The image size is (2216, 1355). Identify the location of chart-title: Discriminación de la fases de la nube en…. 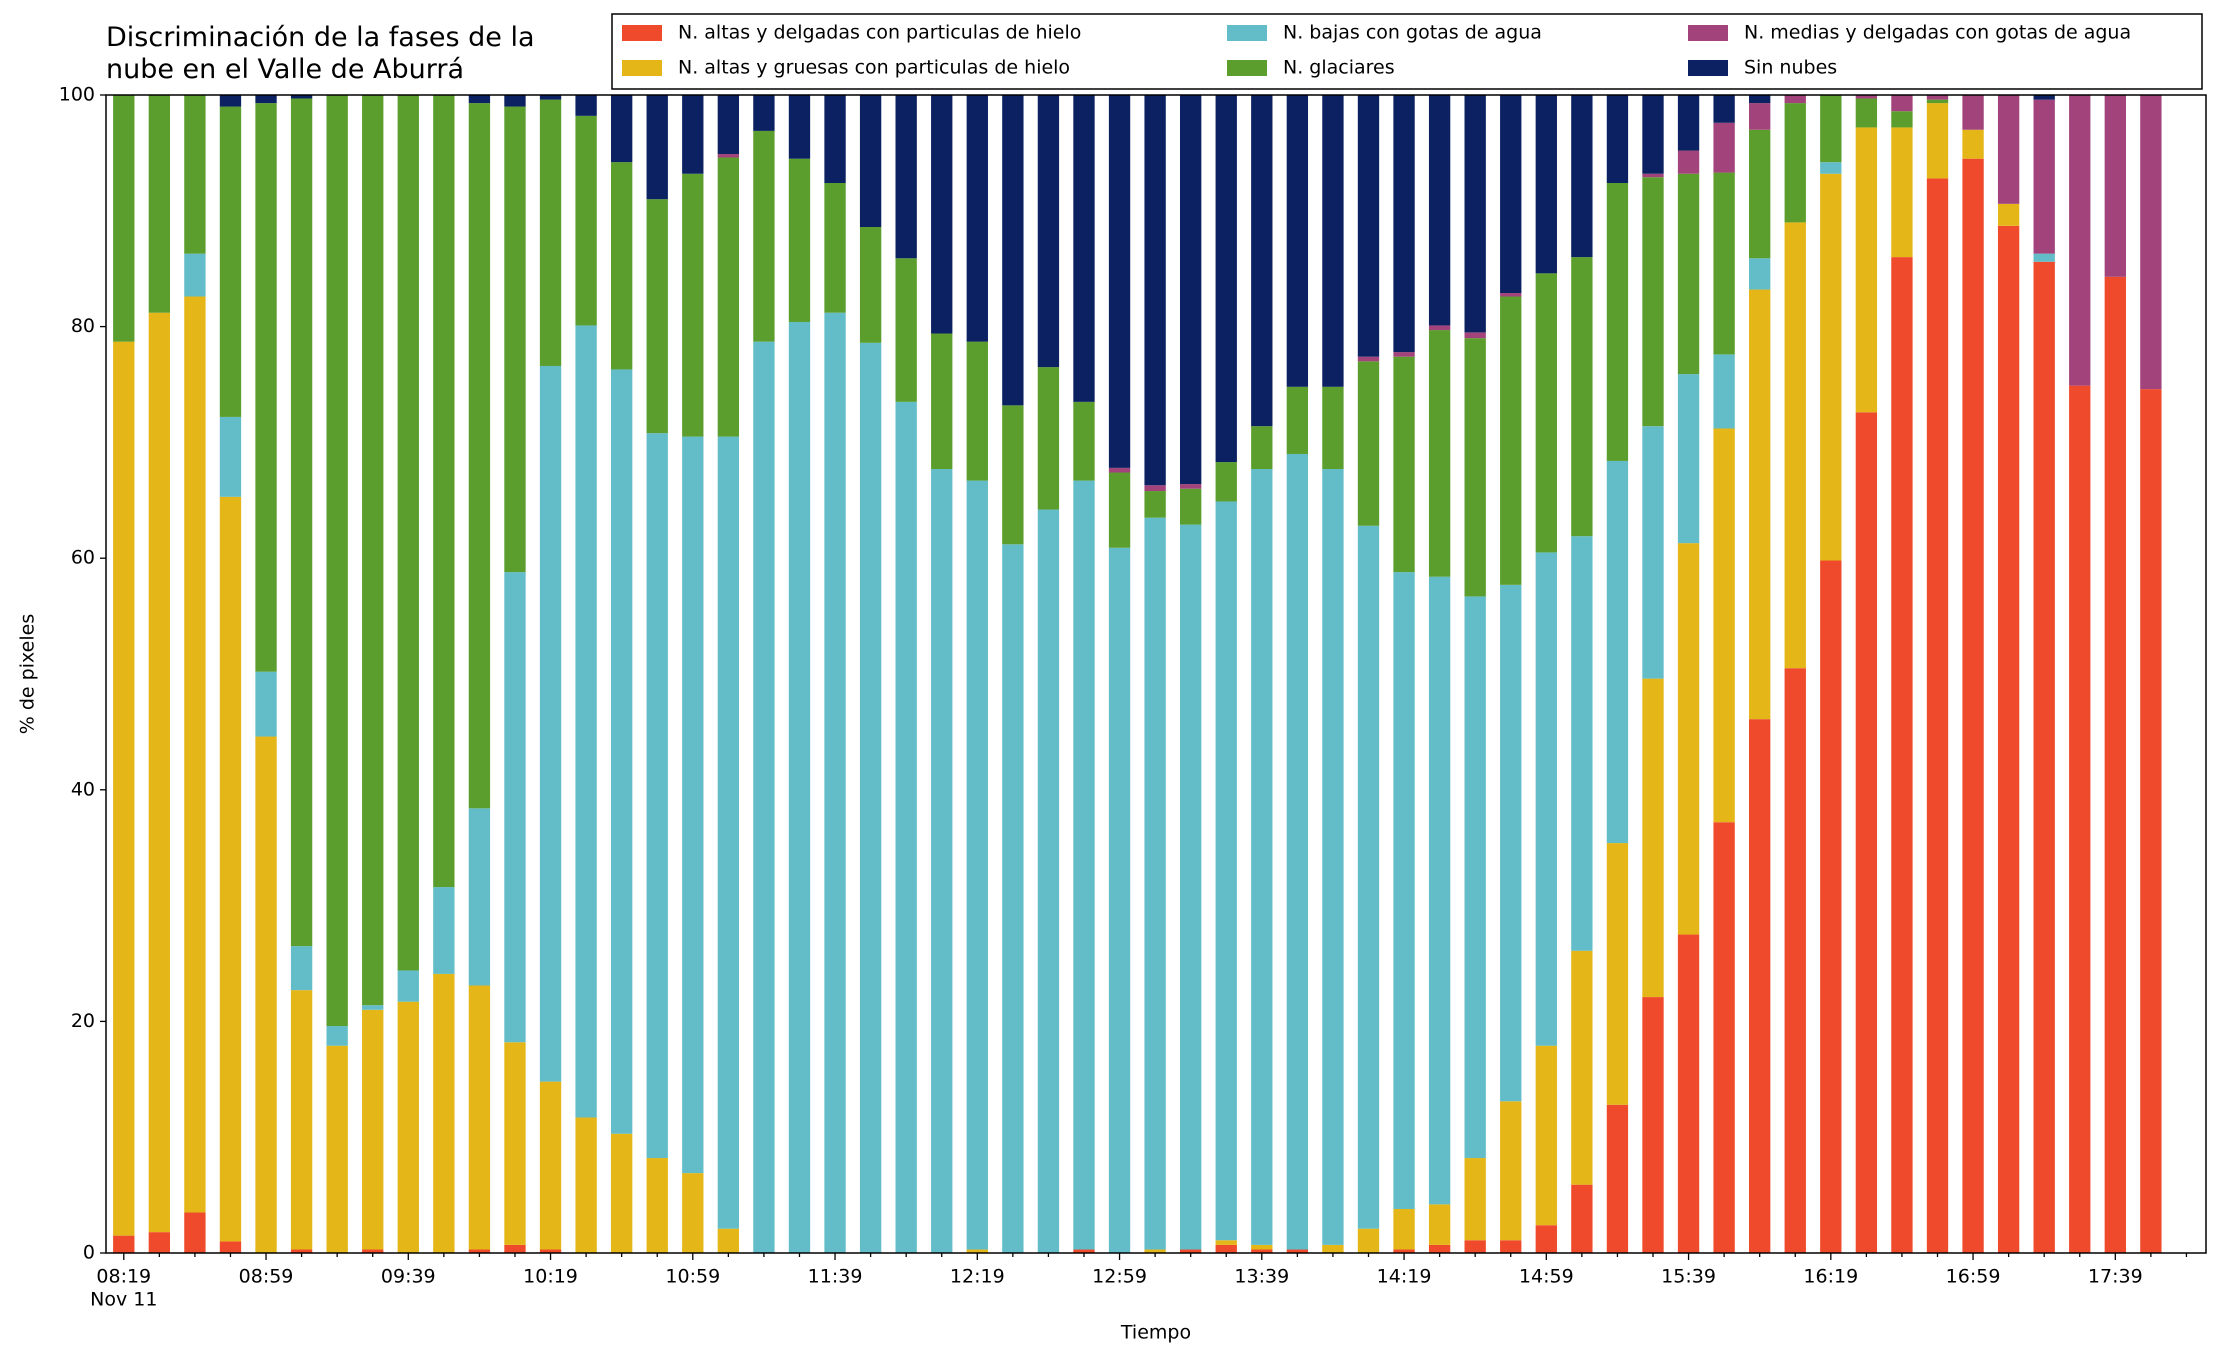
(320, 53).